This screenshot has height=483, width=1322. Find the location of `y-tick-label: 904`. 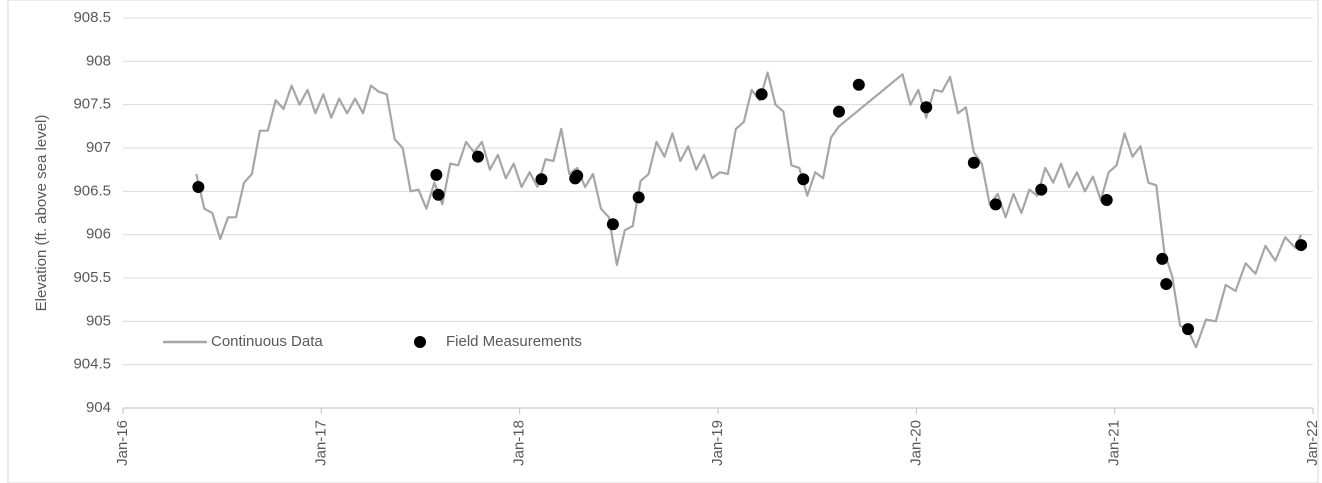

y-tick-label: 904 is located at coordinates (98, 407).